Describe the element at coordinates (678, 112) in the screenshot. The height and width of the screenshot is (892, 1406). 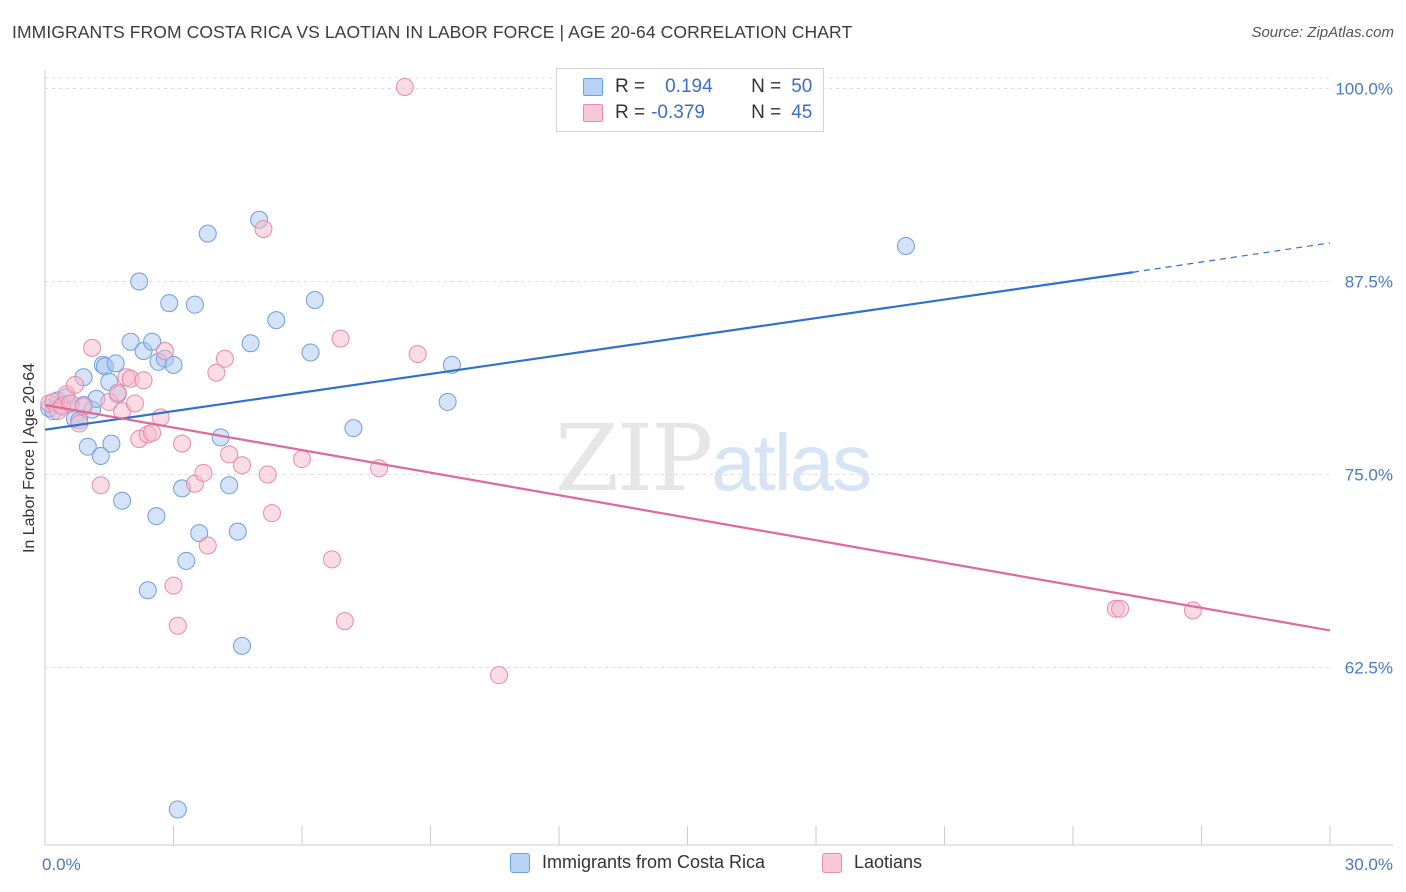
I see `legend-r-value: -0.379` at that location.